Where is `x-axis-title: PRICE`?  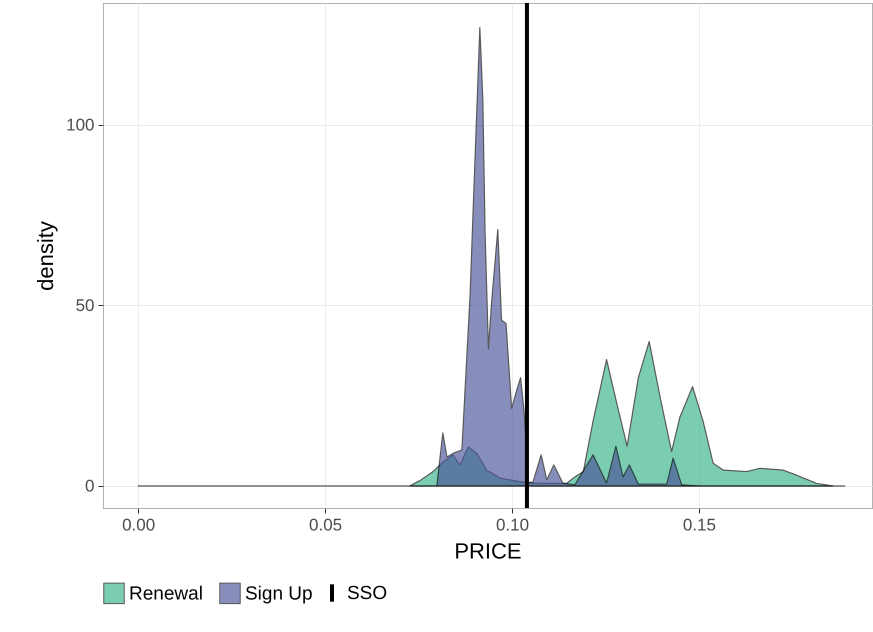 x-axis-title: PRICE is located at coordinates (488, 551).